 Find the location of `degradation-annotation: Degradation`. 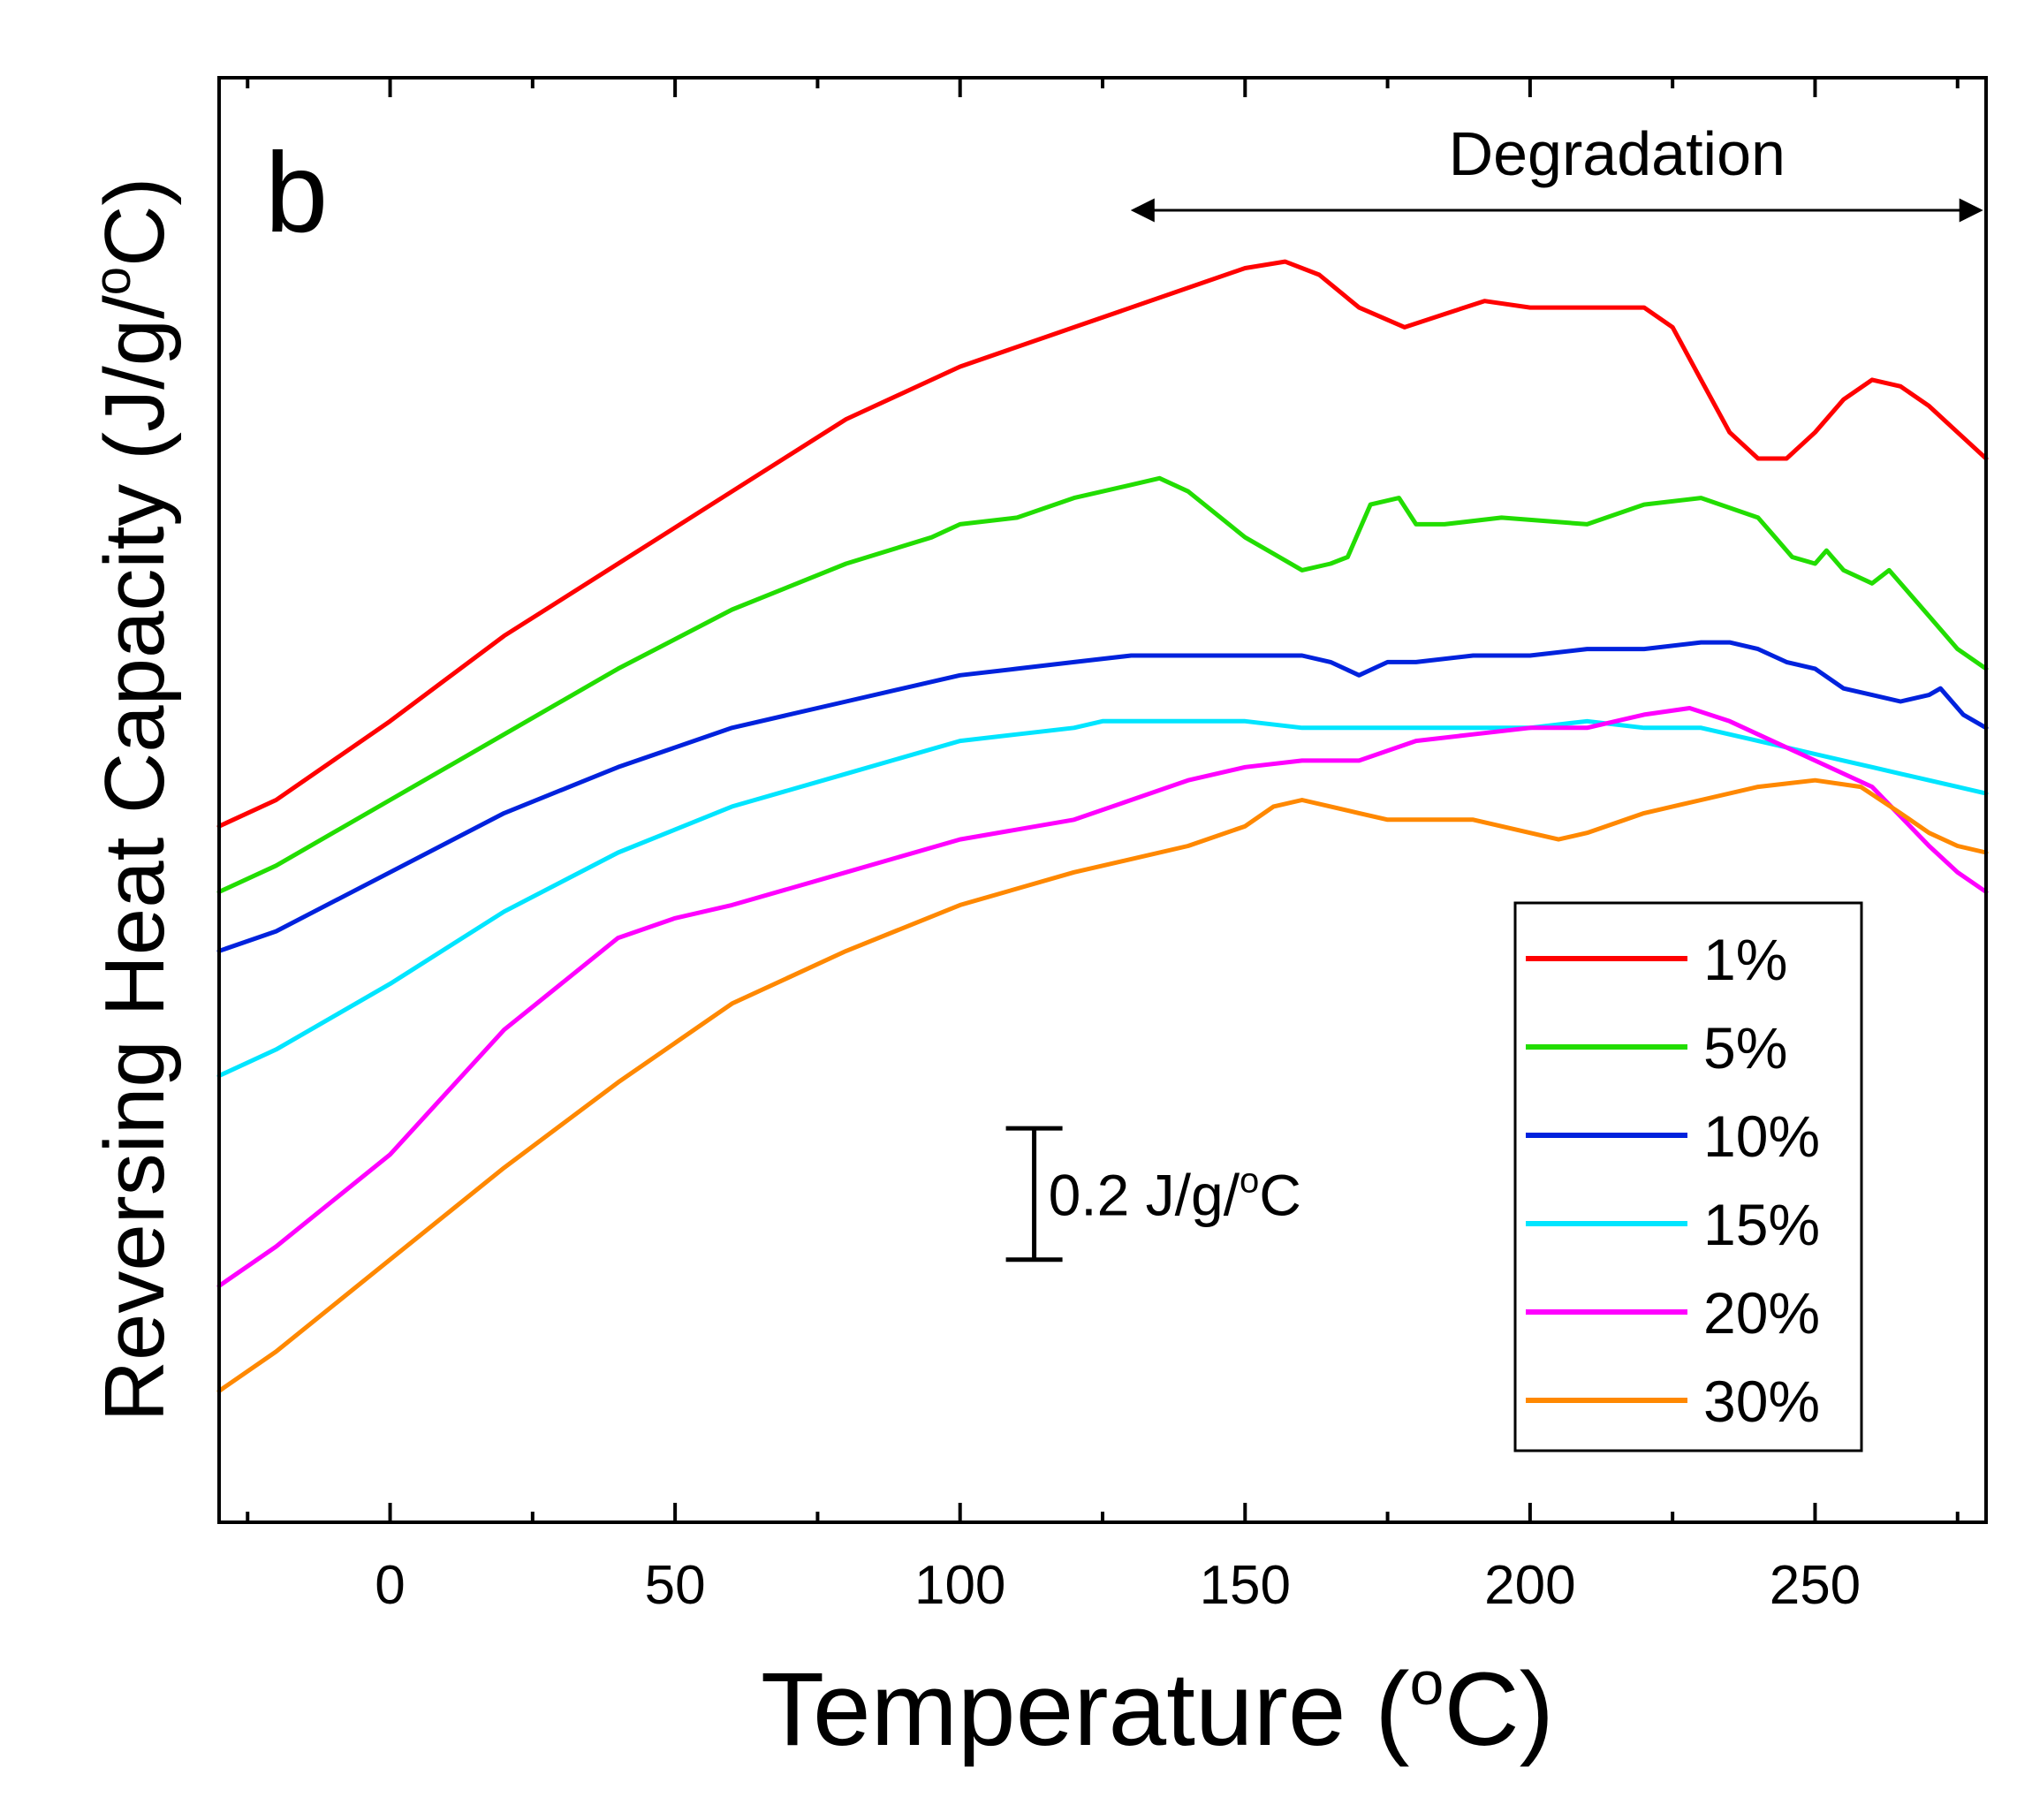

degradation-annotation: Degradation is located at coordinates (1557, 171).